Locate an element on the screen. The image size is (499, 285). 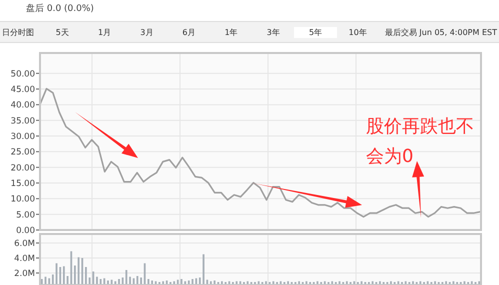
y-tick-label: 6.0M is located at coordinates (24, 244).